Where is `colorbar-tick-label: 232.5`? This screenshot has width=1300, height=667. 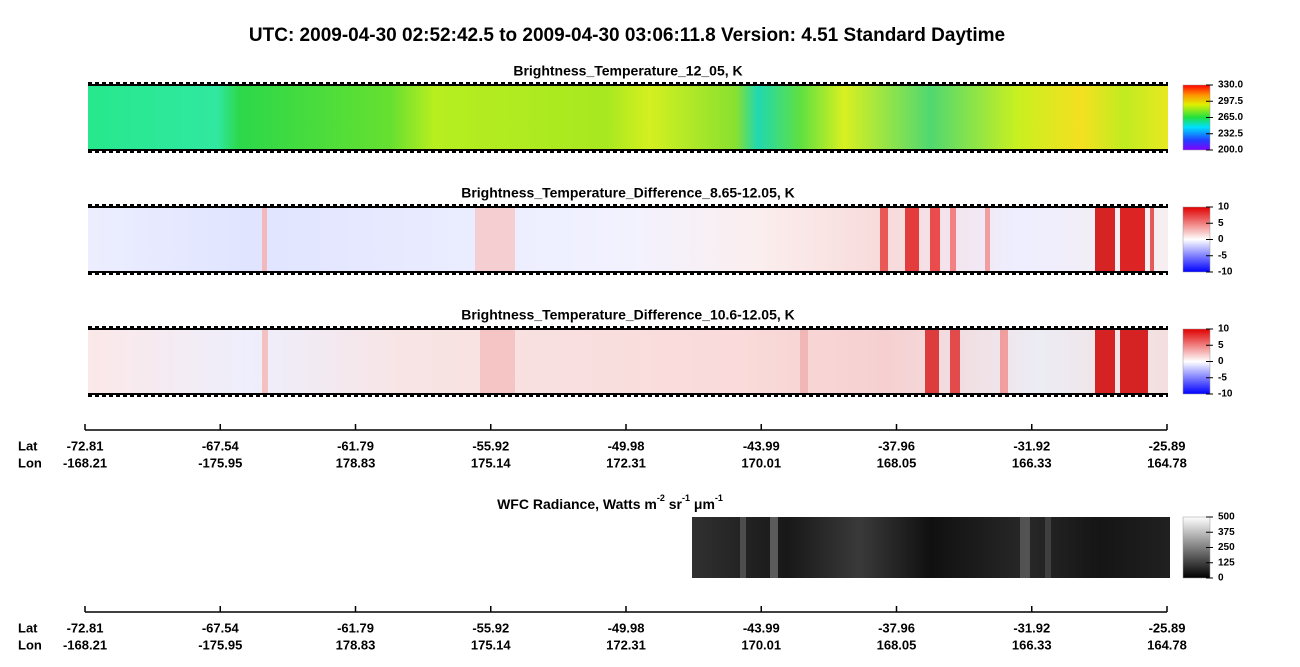
colorbar-tick-label: 232.5 is located at coordinates (1230, 133).